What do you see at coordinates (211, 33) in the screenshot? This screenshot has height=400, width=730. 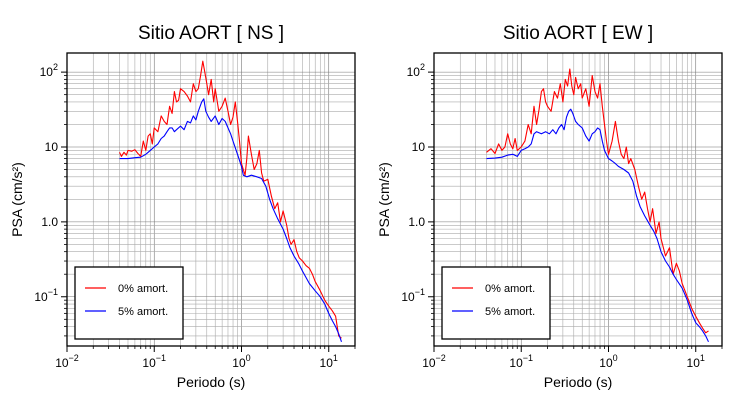 I see `chart-title: Sitio AORT [ NS ]` at bounding box center [211, 33].